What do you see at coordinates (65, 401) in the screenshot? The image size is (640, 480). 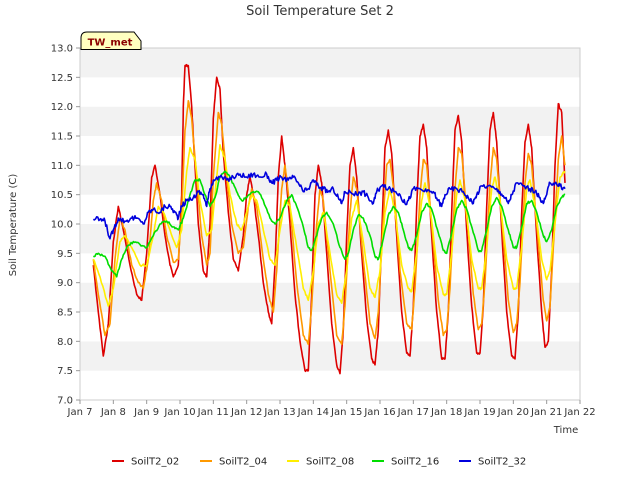 I see `y-tick-label: 7.0` at bounding box center [65, 401].